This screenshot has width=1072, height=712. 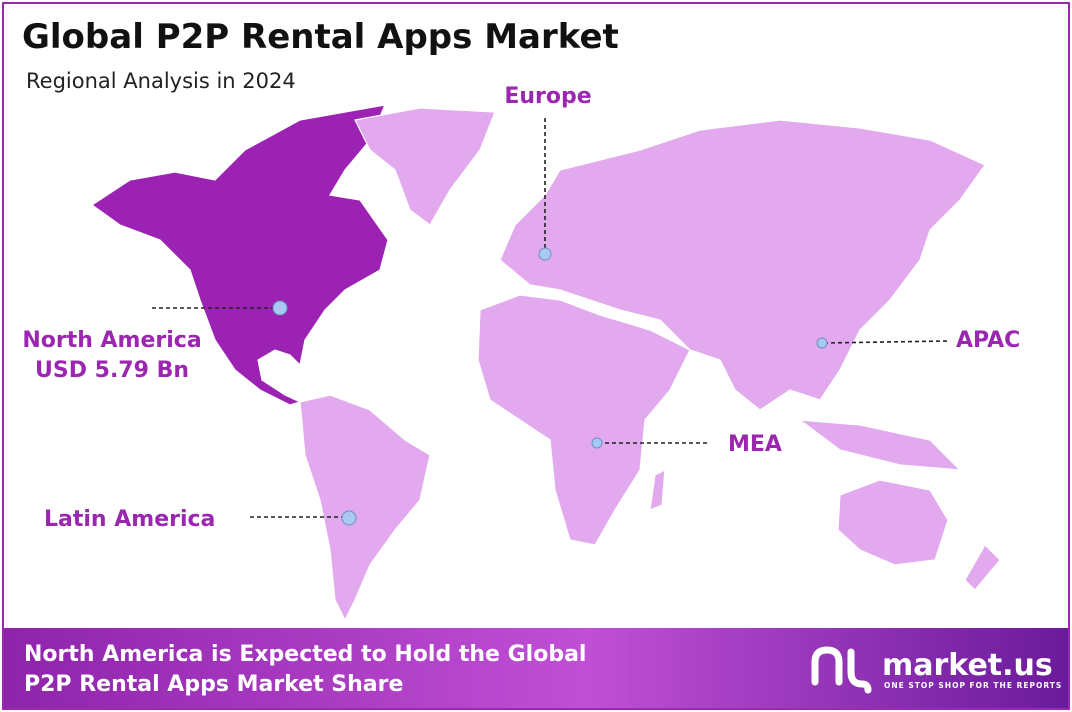 What do you see at coordinates (879, 445) in the screenshot?
I see `se-asia` at bounding box center [879, 445].